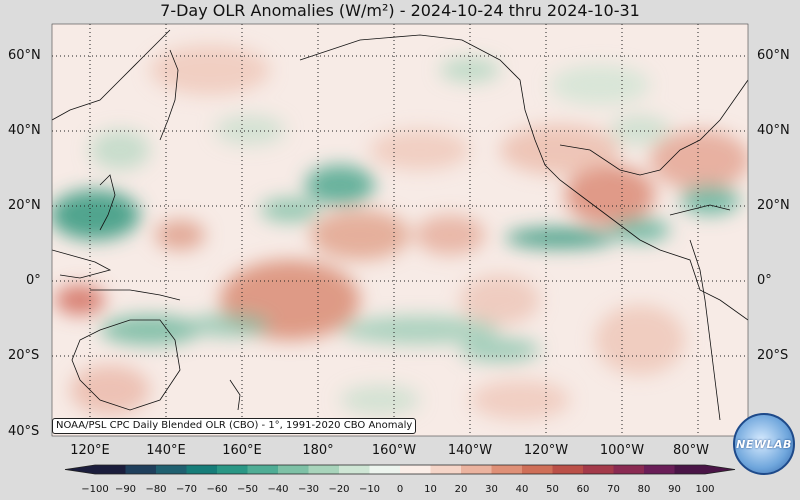 Image resolution: width=800 pixels, height=500 pixels. I want to click on colorbar-tick-label: −20, so click(339, 489).